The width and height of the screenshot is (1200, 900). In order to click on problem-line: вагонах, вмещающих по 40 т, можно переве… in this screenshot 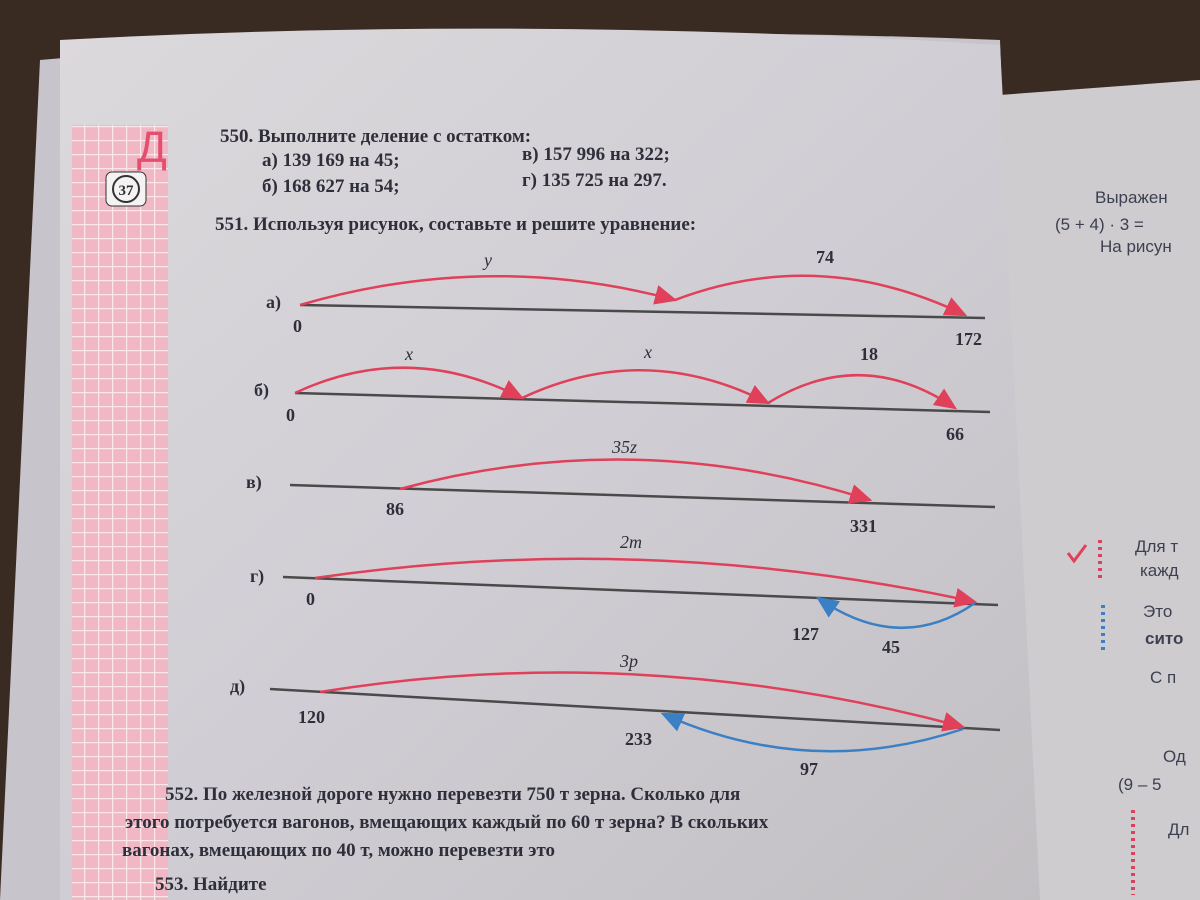, I will do `click(338, 850)`.